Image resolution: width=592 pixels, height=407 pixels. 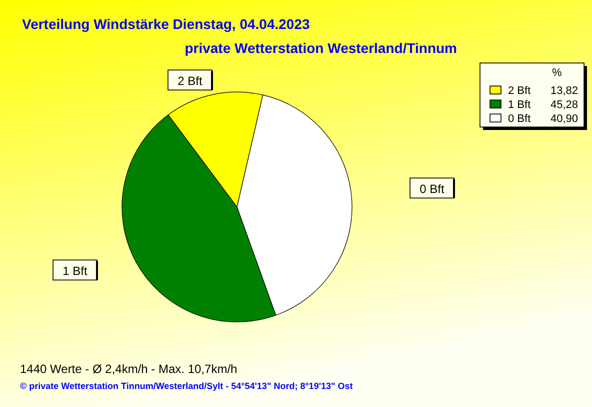 What do you see at coordinates (557, 73) in the screenshot?
I see `legend-title: %` at bounding box center [557, 73].